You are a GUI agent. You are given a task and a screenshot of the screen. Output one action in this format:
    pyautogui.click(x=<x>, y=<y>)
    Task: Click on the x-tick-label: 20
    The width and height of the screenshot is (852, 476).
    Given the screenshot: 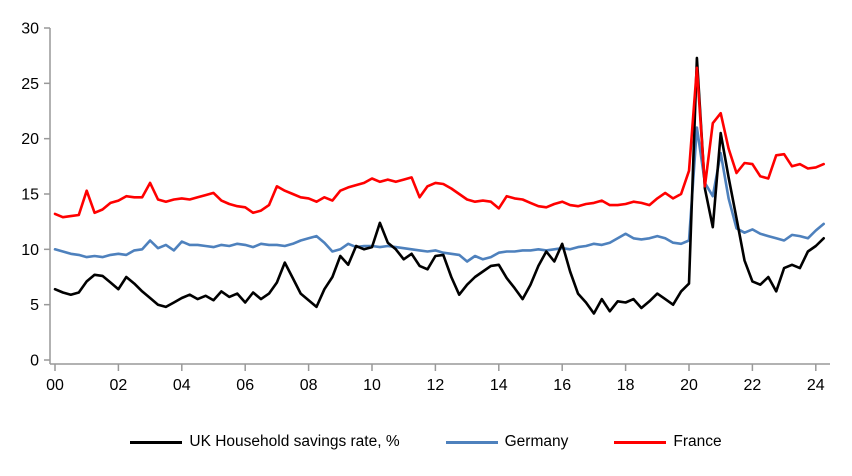 What is the action you would take?
    pyautogui.click(x=689, y=385)
    